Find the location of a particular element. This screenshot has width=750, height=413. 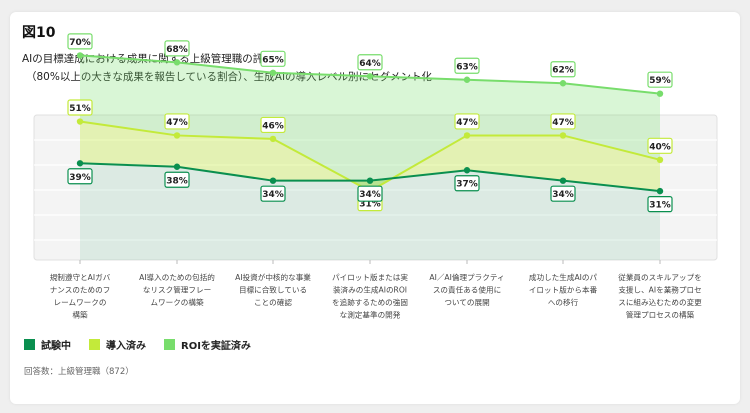

data-label-adopted: 31% is located at coordinates (370, 205).